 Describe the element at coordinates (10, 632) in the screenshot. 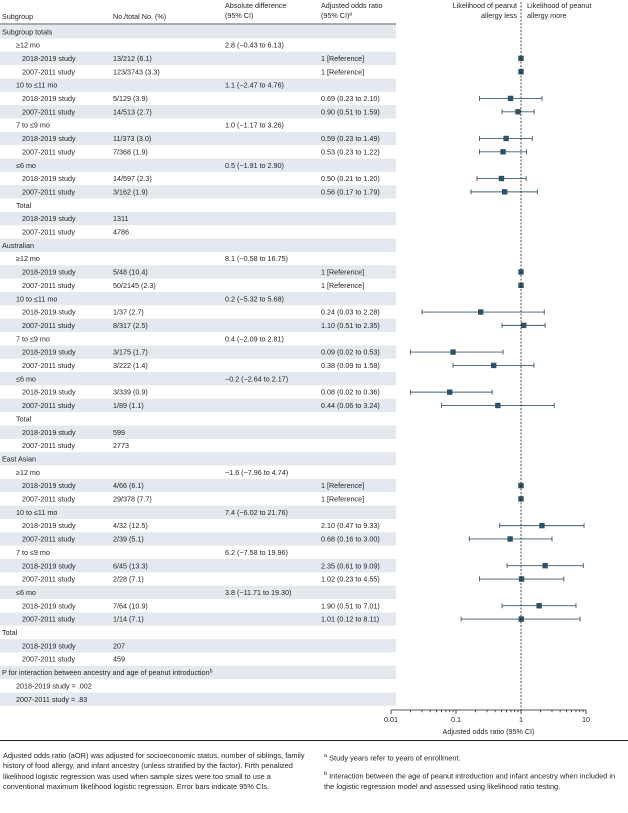

I see `table-row-section: Total` at that location.